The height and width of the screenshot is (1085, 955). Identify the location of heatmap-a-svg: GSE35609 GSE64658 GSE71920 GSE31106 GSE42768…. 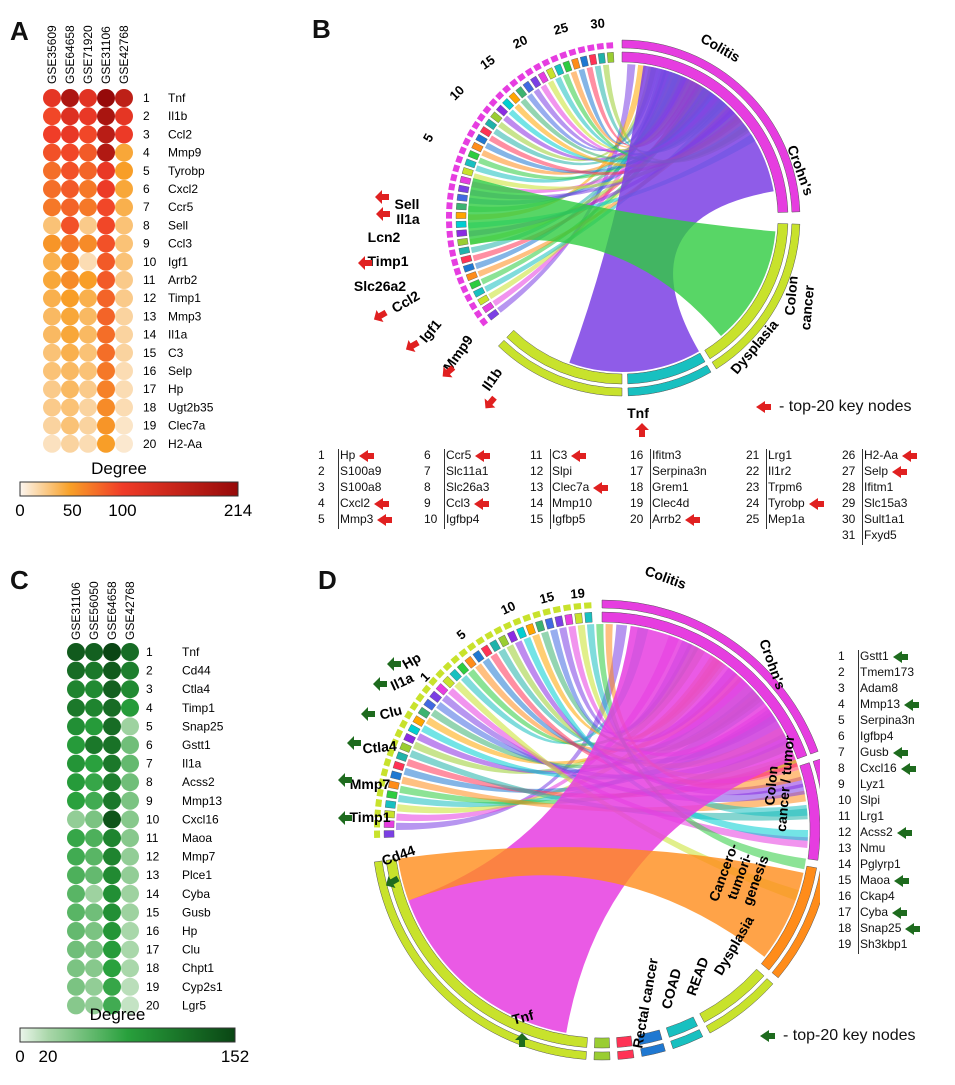
(133, 272).